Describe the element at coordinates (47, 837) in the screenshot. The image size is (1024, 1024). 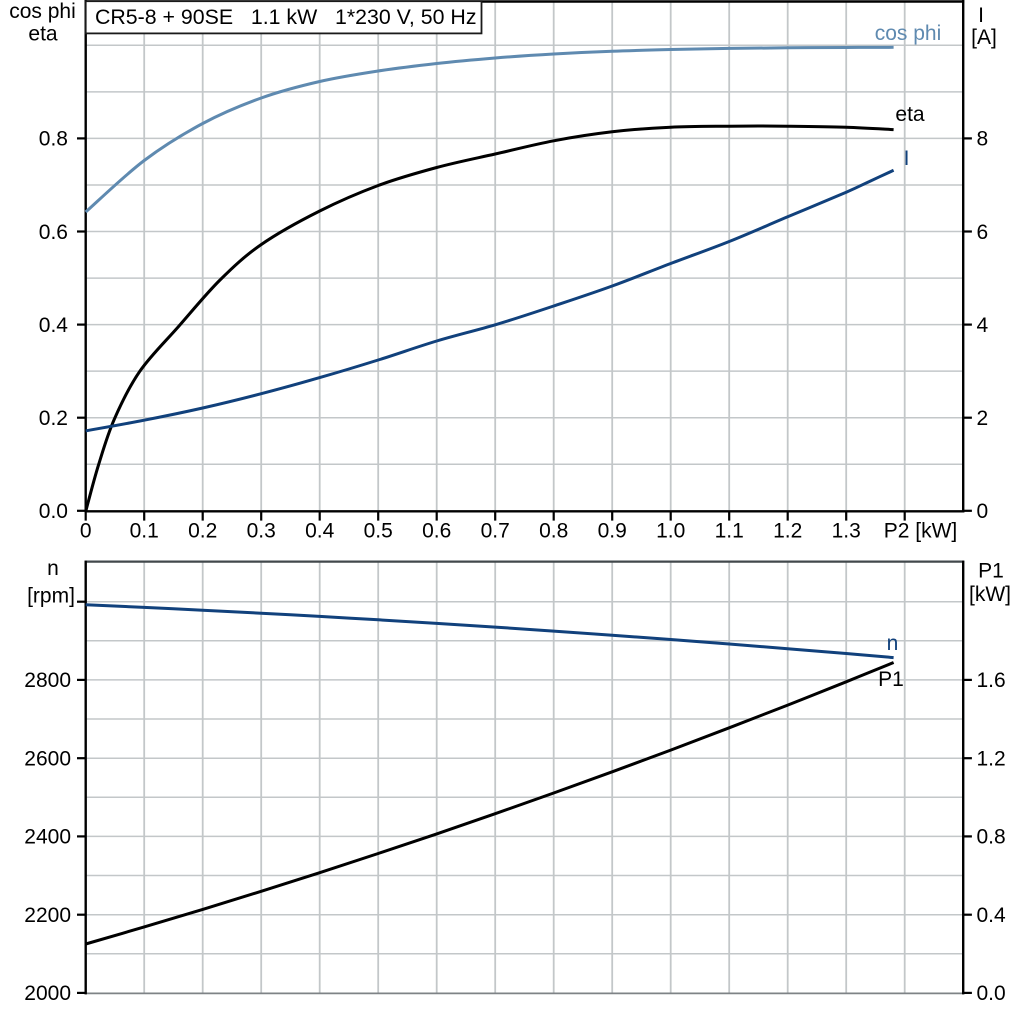
I see `svg-text: 2400` at that location.